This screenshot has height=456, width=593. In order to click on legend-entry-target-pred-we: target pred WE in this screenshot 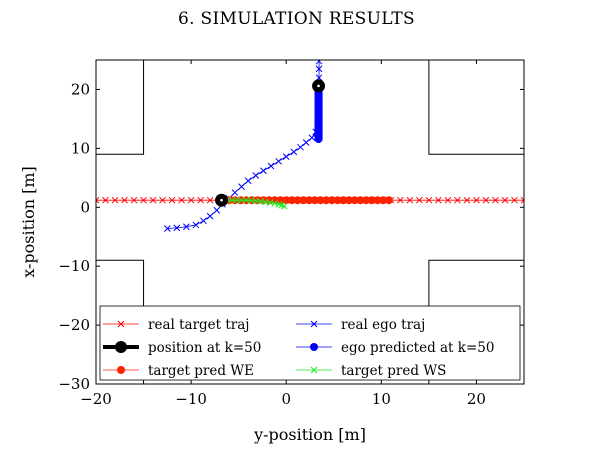, I will do `click(178, 371)`.